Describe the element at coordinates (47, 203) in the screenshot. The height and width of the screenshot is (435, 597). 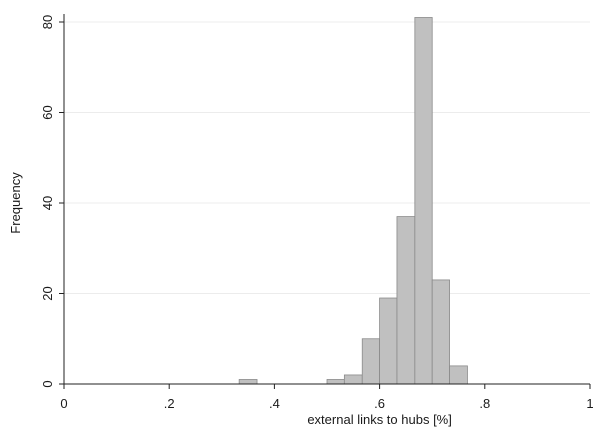
I see `y-tick-label: 40` at that location.